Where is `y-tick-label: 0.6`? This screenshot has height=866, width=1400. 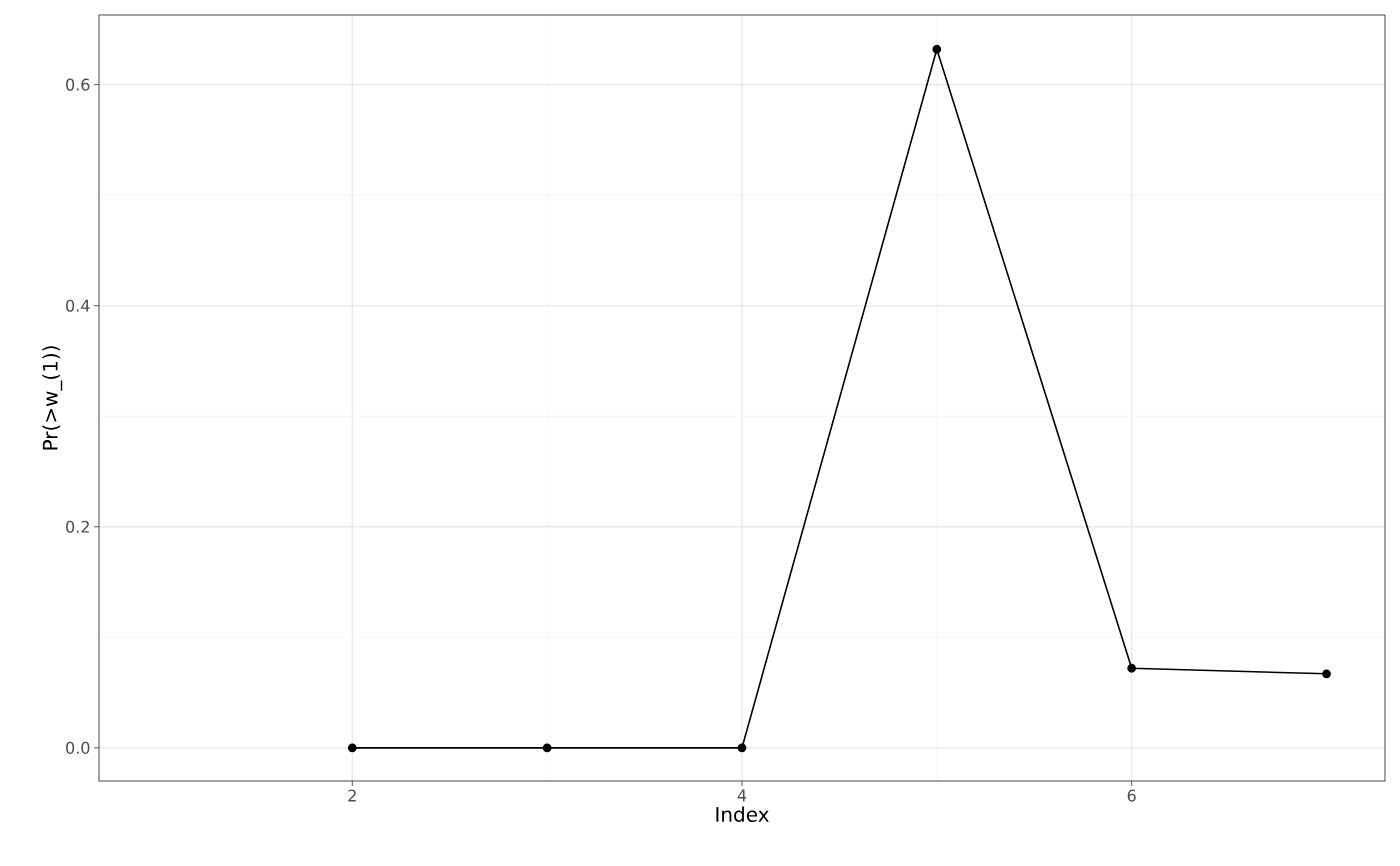 y-tick-label: 0.6 is located at coordinates (78, 84).